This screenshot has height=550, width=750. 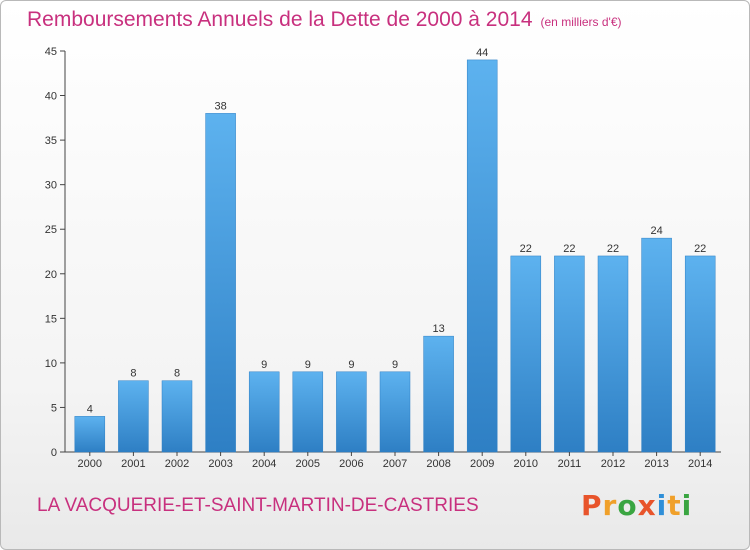 I want to click on proxiti-logo: Proxiti, so click(x=636, y=505).